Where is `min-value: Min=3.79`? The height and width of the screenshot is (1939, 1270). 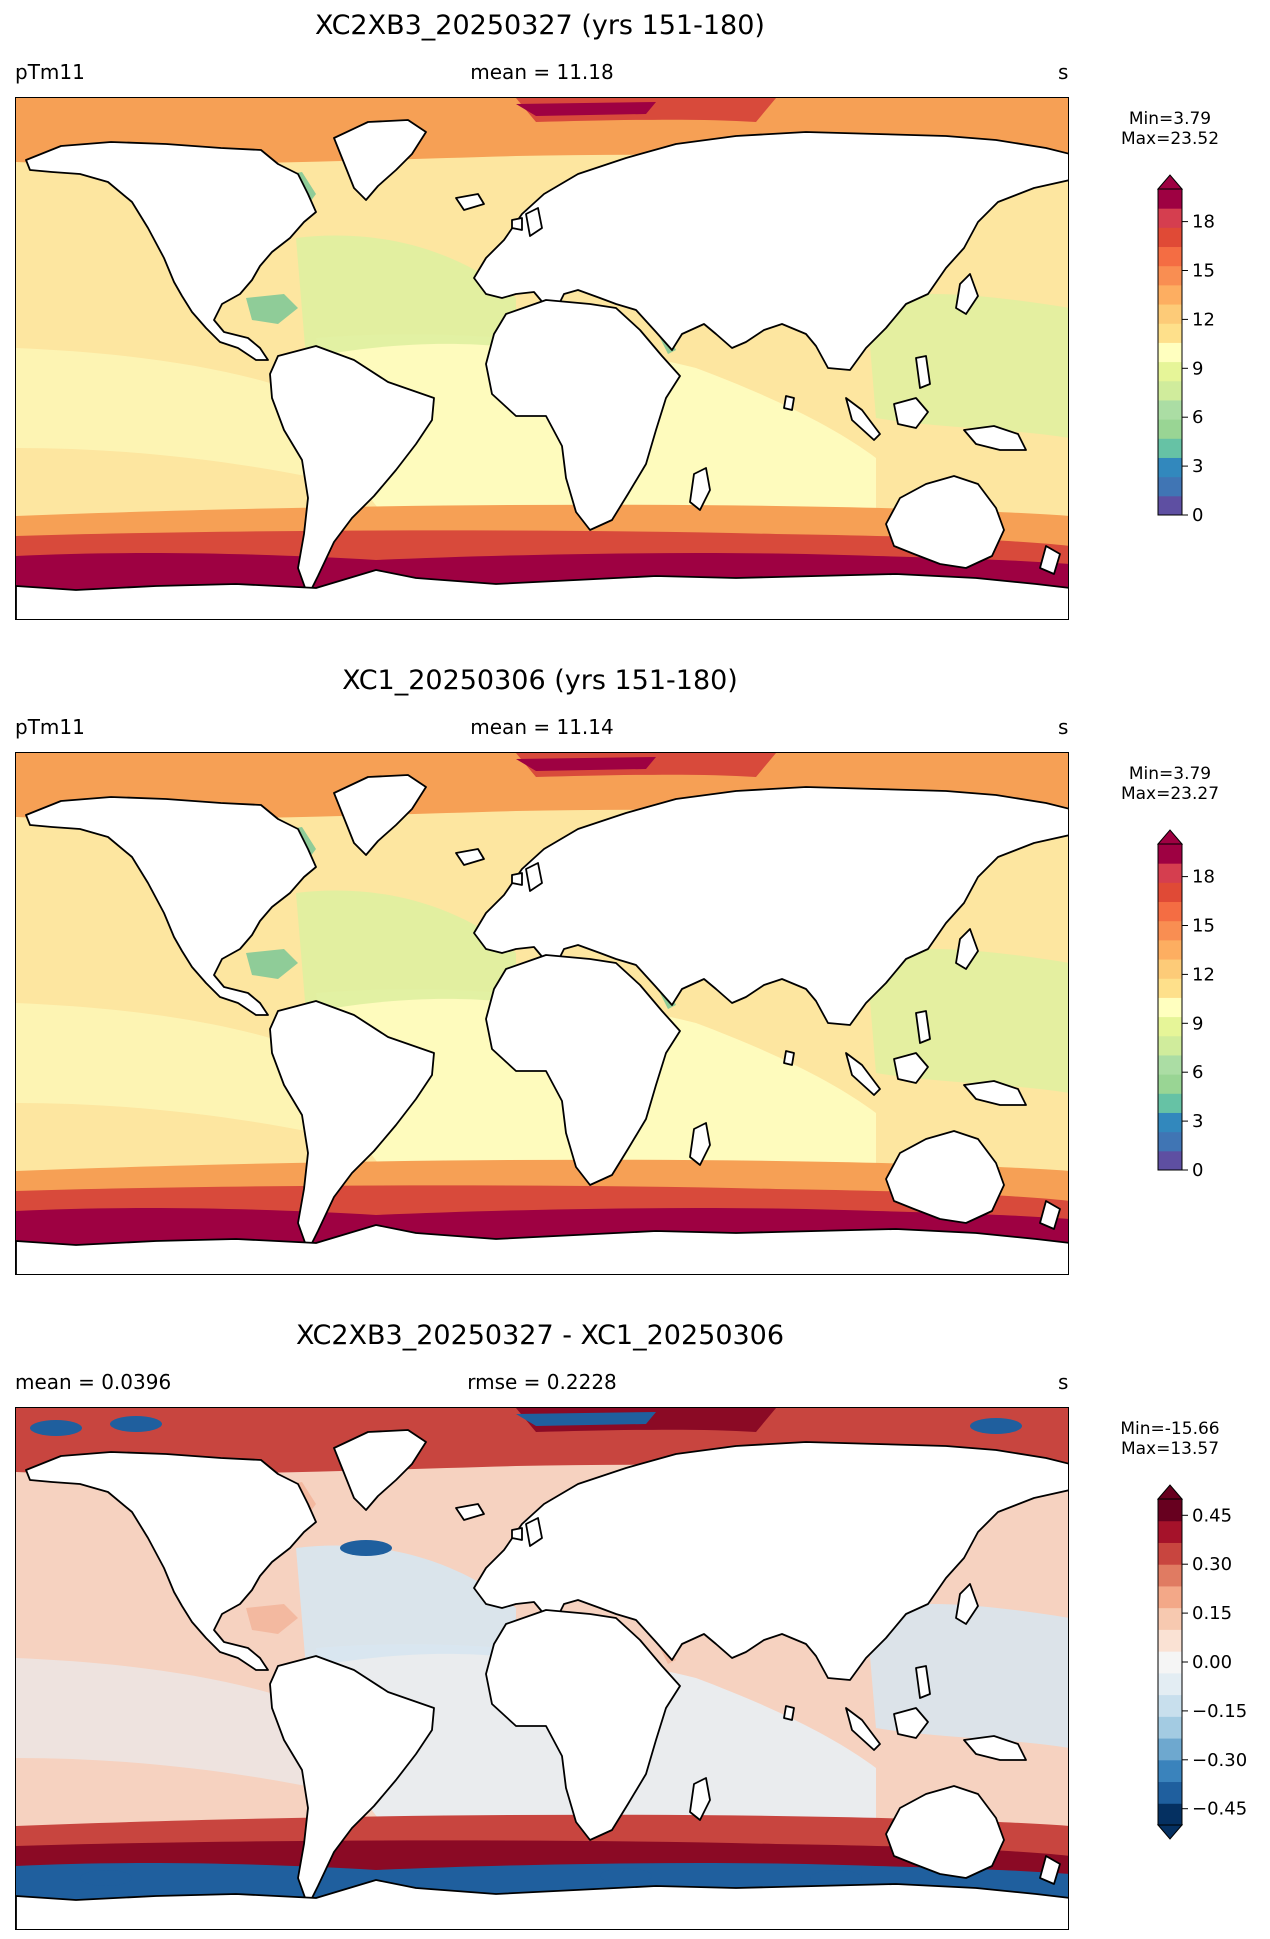 min-value: Min=3.79 is located at coordinates (1170, 774).